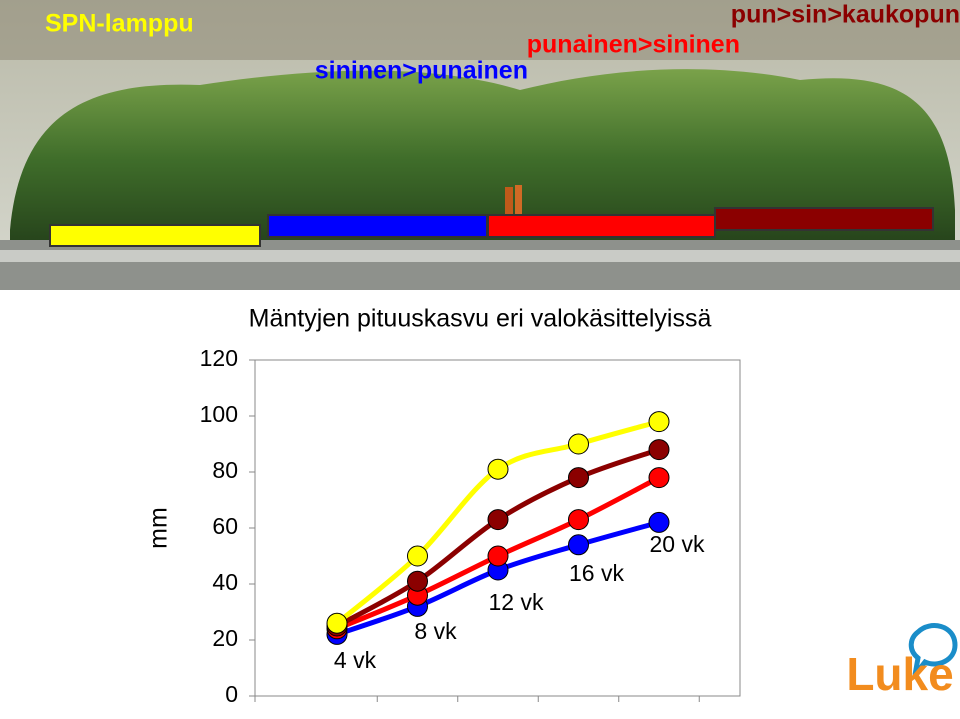 Image resolution: width=960 pixels, height=719 pixels. Describe the element at coordinates (219, 358) in the screenshot. I see `y-tick-label: 120` at that location.